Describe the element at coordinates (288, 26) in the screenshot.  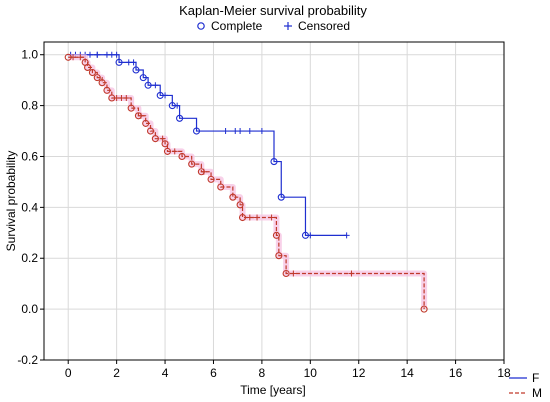
I see `censored-marker-icon` at that location.